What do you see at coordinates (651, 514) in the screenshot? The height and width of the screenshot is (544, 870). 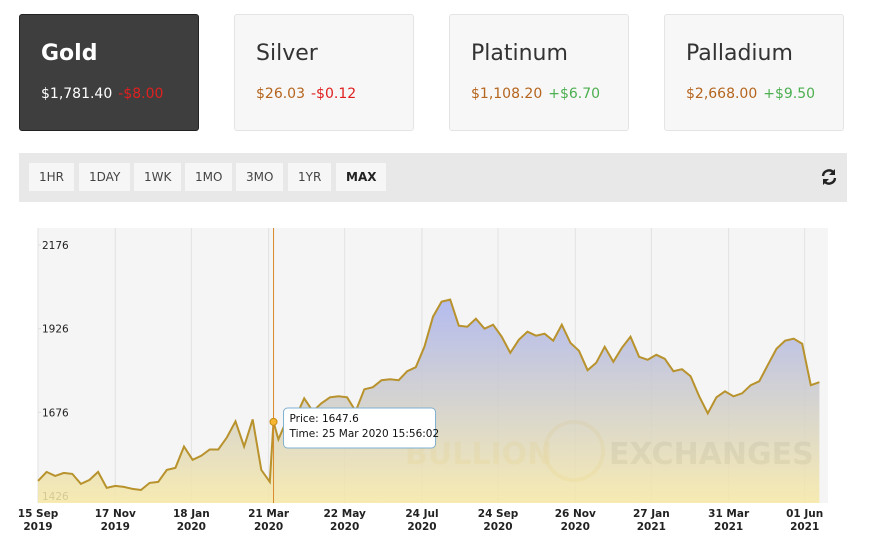 I see `x-tick-label: 27 Jan` at bounding box center [651, 514].